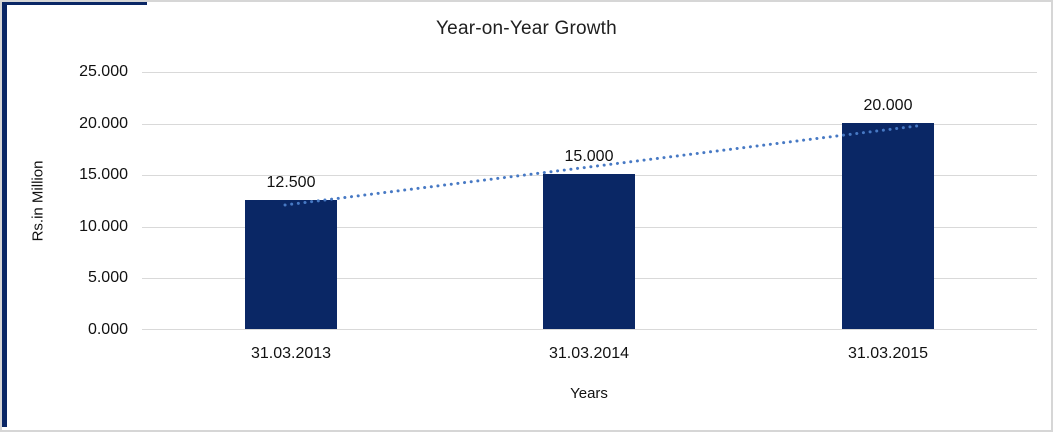 Image resolution: width=1053 pixels, height=432 pixels. Describe the element at coordinates (291, 353) in the screenshot. I see `x-tick-label: 31.03.2013` at that location.